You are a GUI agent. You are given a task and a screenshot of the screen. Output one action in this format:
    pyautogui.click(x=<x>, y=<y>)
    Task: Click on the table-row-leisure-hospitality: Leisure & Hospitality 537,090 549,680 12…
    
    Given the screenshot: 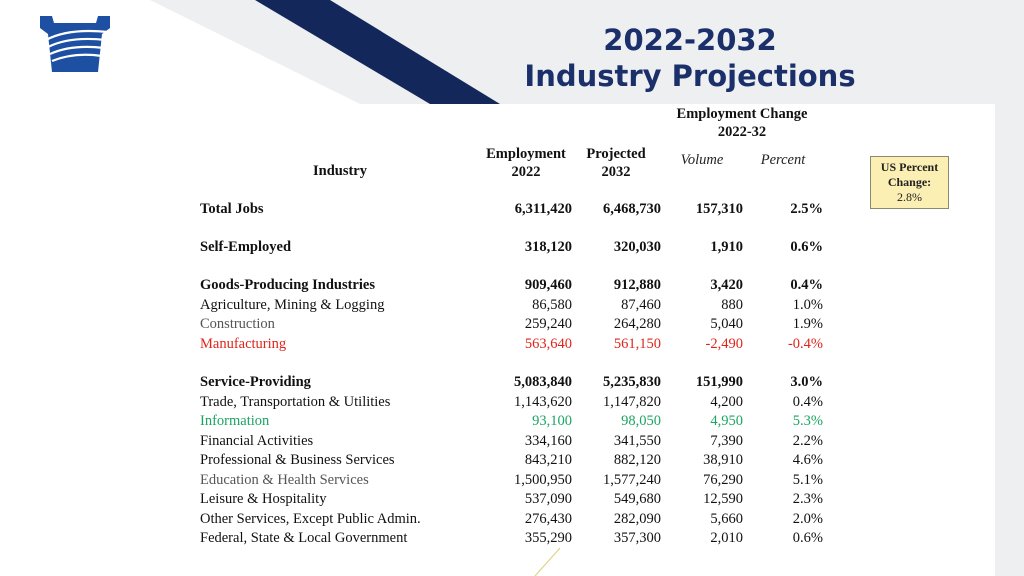 What is the action you would take?
    pyautogui.click(x=513, y=500)
    